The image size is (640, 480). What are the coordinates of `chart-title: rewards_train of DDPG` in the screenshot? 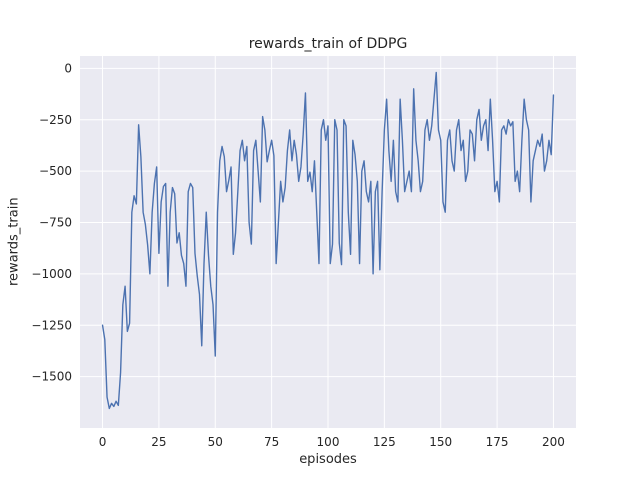 It's located at (328, 44).